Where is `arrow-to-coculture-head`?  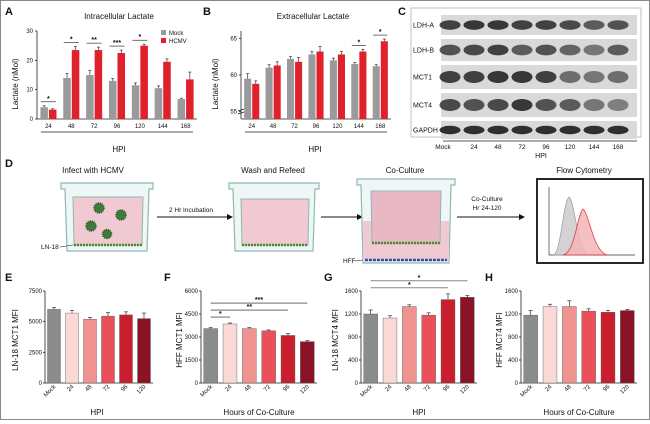 arrow-to-coculture-head is located at coordinates (360, 217).